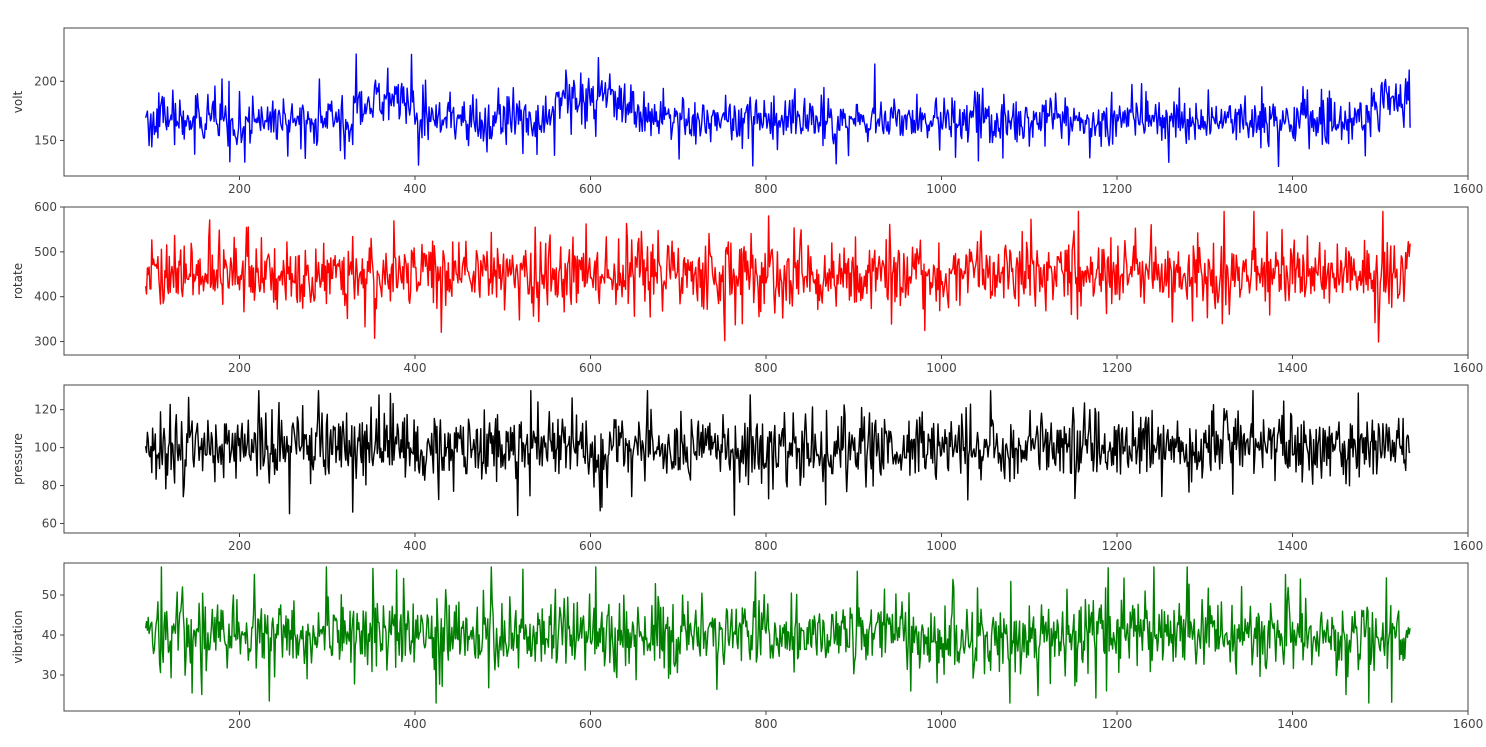 This screenshot has height=747, width=1486. I want to click on y-tick-label: 600, so click(45, 207).